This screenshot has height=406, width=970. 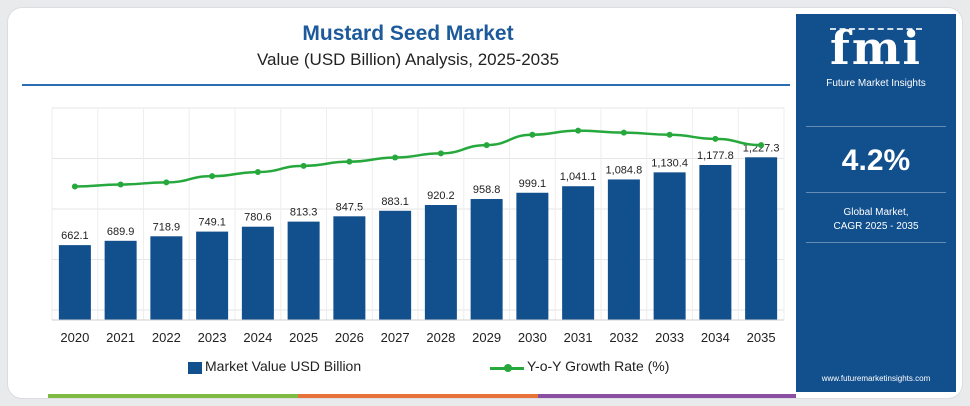 What do you see at coordinates (408, 59) in the screenshot?
I see `chart-subtitle: Value (USD Billion) Analysis, 2025-2035` at bounding box center [408, 59].